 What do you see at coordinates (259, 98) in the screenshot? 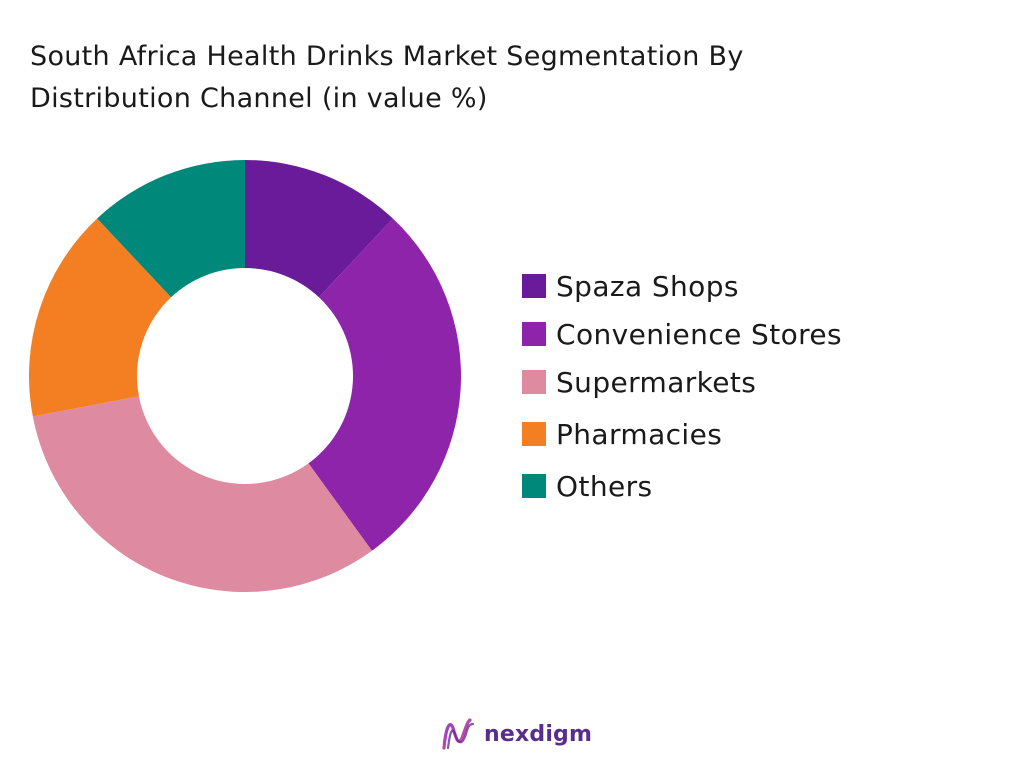
I see `chart-title-line-2: Distribution Channel (in value %)` at bounding box center [259, 98].